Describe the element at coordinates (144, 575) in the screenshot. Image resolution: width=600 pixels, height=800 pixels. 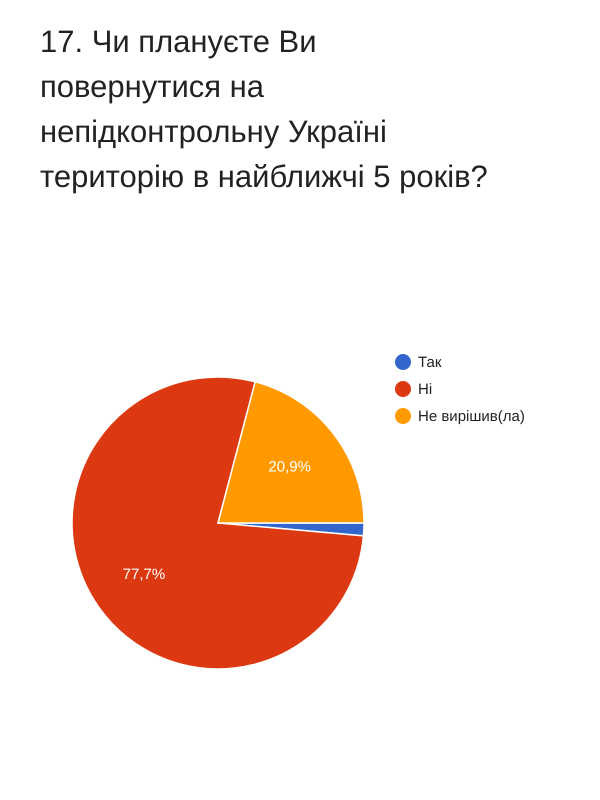
I see `data-label: 77,7%` at that location.